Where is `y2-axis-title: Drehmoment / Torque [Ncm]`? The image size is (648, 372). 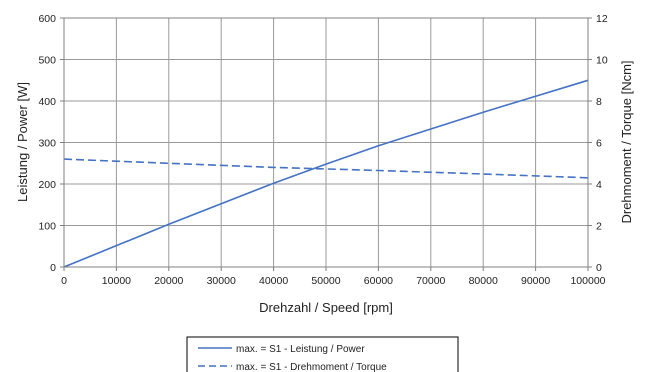
y2-axis-title: Drehmoment / Torque [Ncm] is located at coordinates (626, 141).